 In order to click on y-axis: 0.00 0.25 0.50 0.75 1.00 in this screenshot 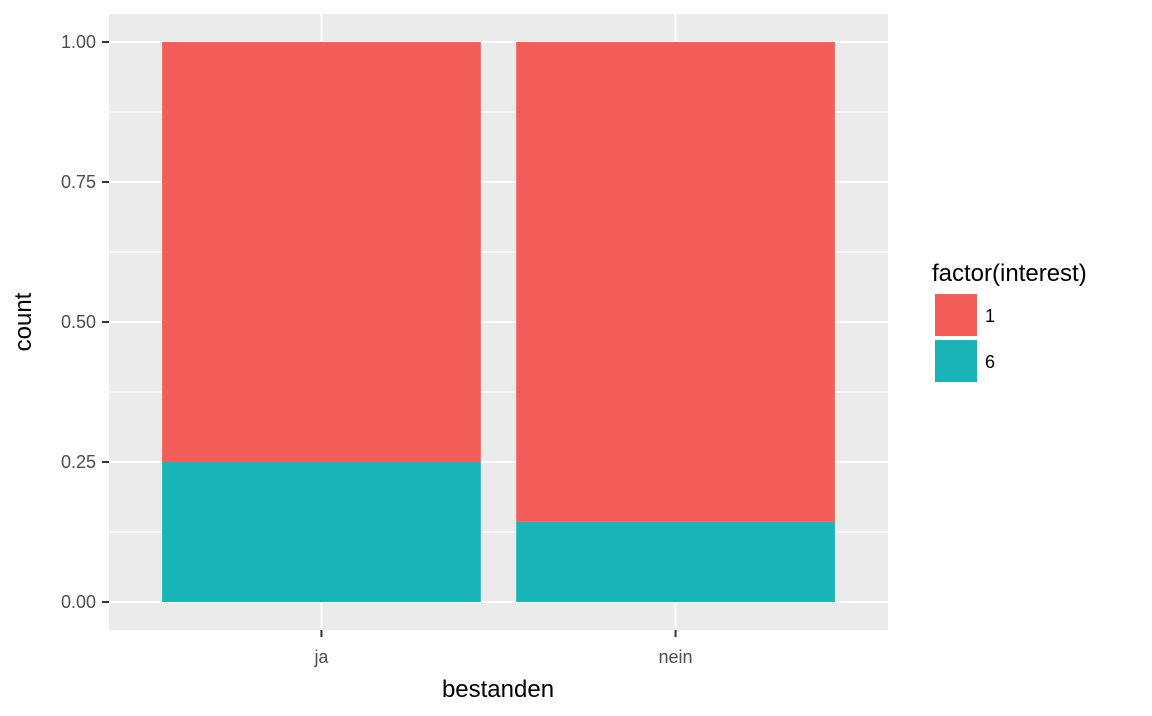, I will do `click(85, 322)`.